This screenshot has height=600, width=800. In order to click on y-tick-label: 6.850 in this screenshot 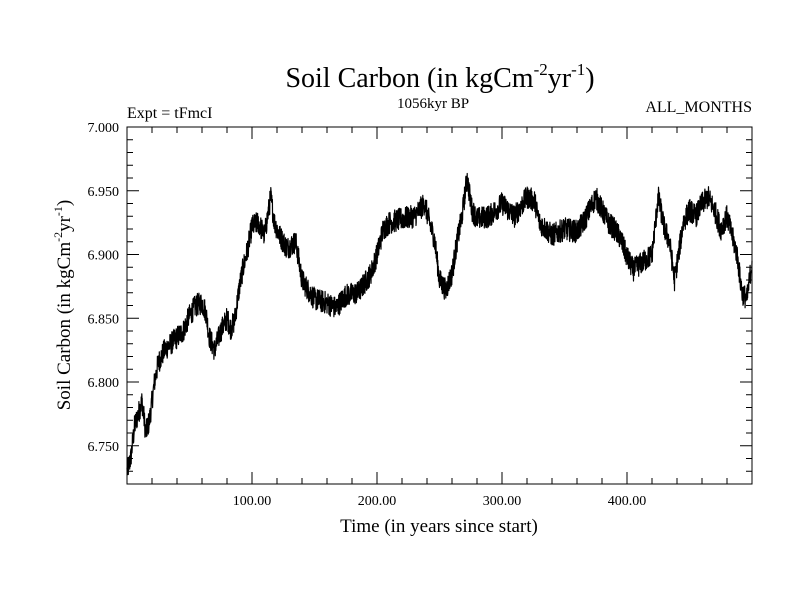, I will do `click(104, 319)`.